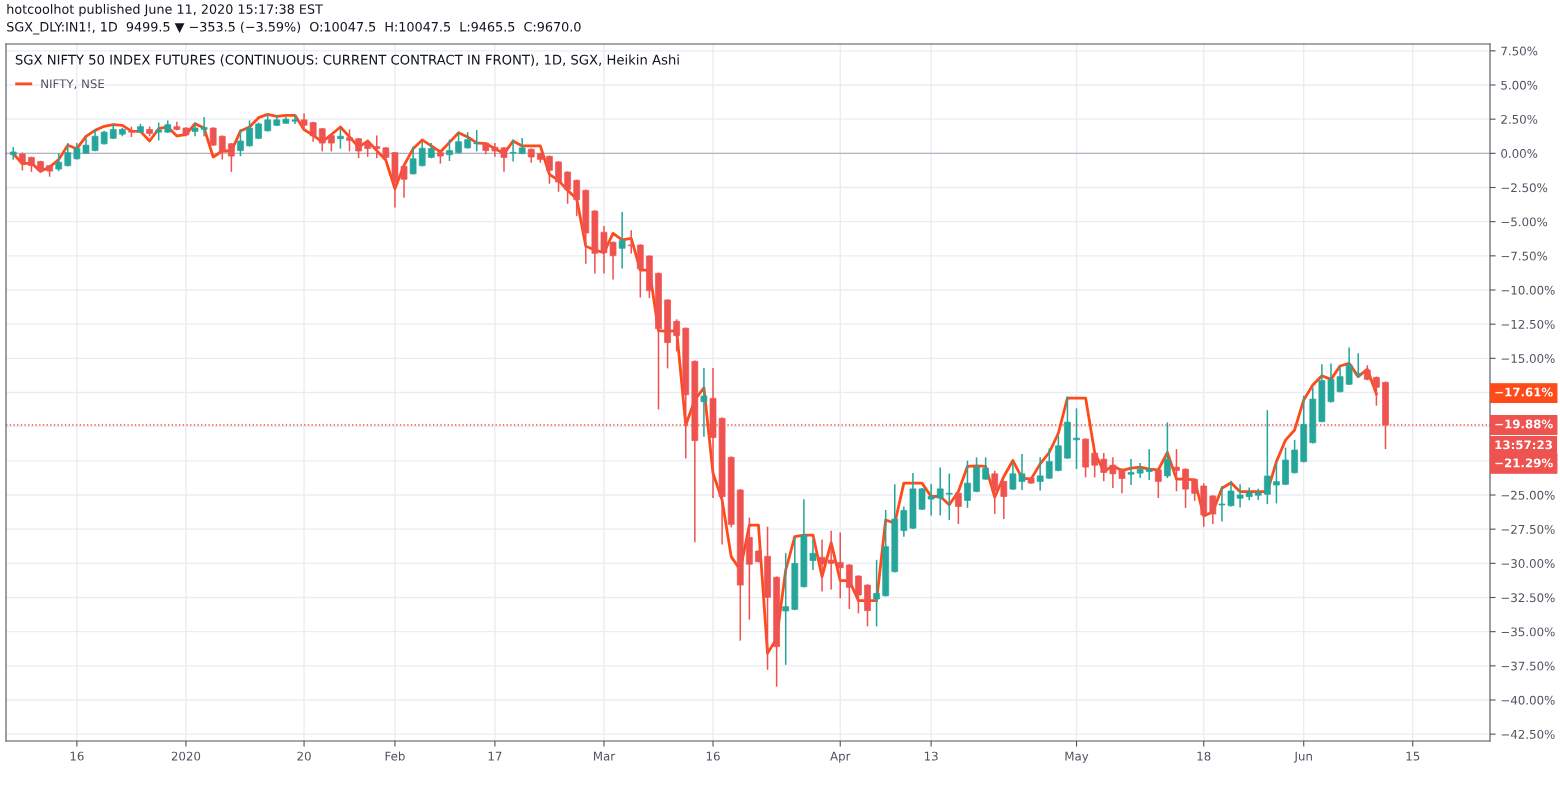 The width and height of the screenshot is (1560, 807). What do you see at coordinates (1528, 324) in the screenshot?
I see `y-tick-label: −12.50%` at bounding box center [1528, 324].